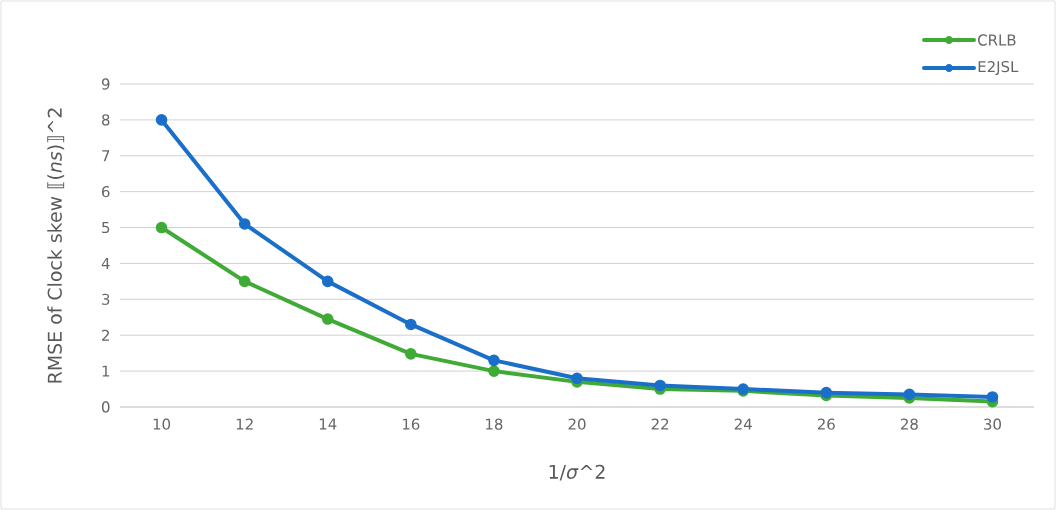  What do you see at coordinates (997, 40) in the screenshot?
I see `legend-label: CRLB` at bounding box center [997, 40].